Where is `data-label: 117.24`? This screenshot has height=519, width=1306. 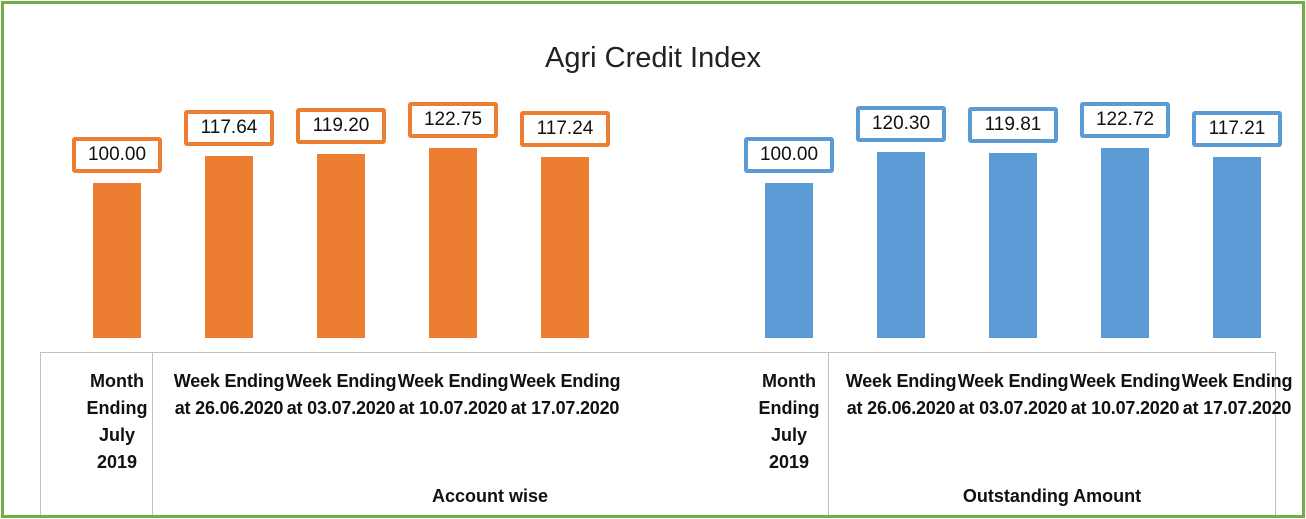 data-label: 117.24 is located at coordinates (565, 128).